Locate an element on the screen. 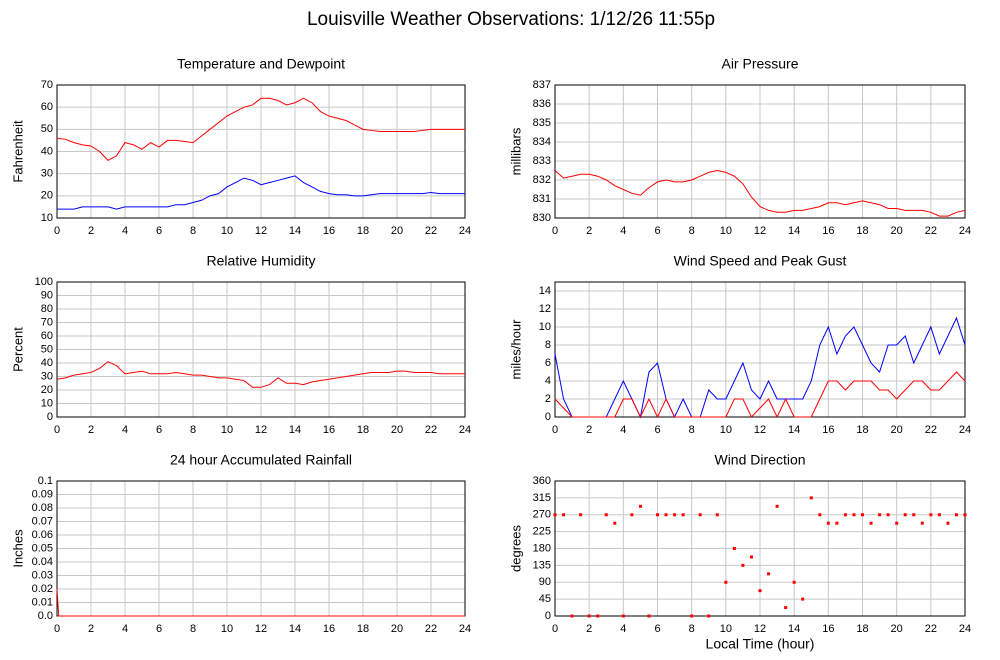 The height and width of the screenshot is (660, 1000). y-tick-label: 835 is located at coordinates (542, 123).